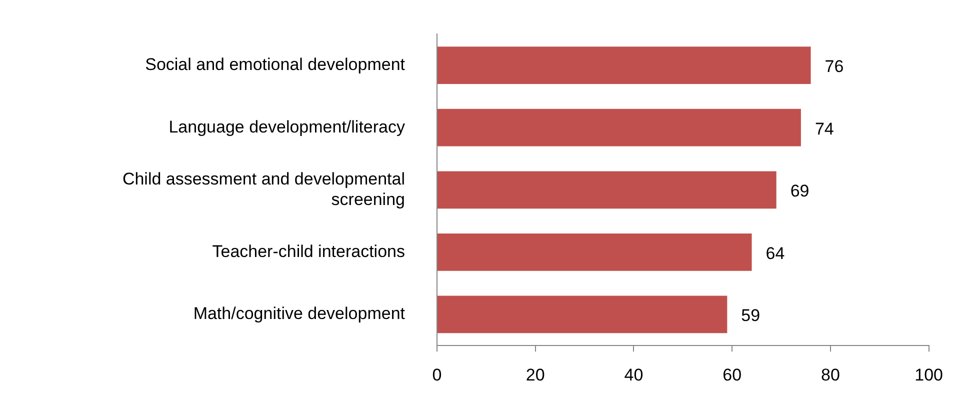  What do you see at coordinates (929, 374) in the screenshot?
I see `x-tick-label: 100` at bounding box center [929, 374].